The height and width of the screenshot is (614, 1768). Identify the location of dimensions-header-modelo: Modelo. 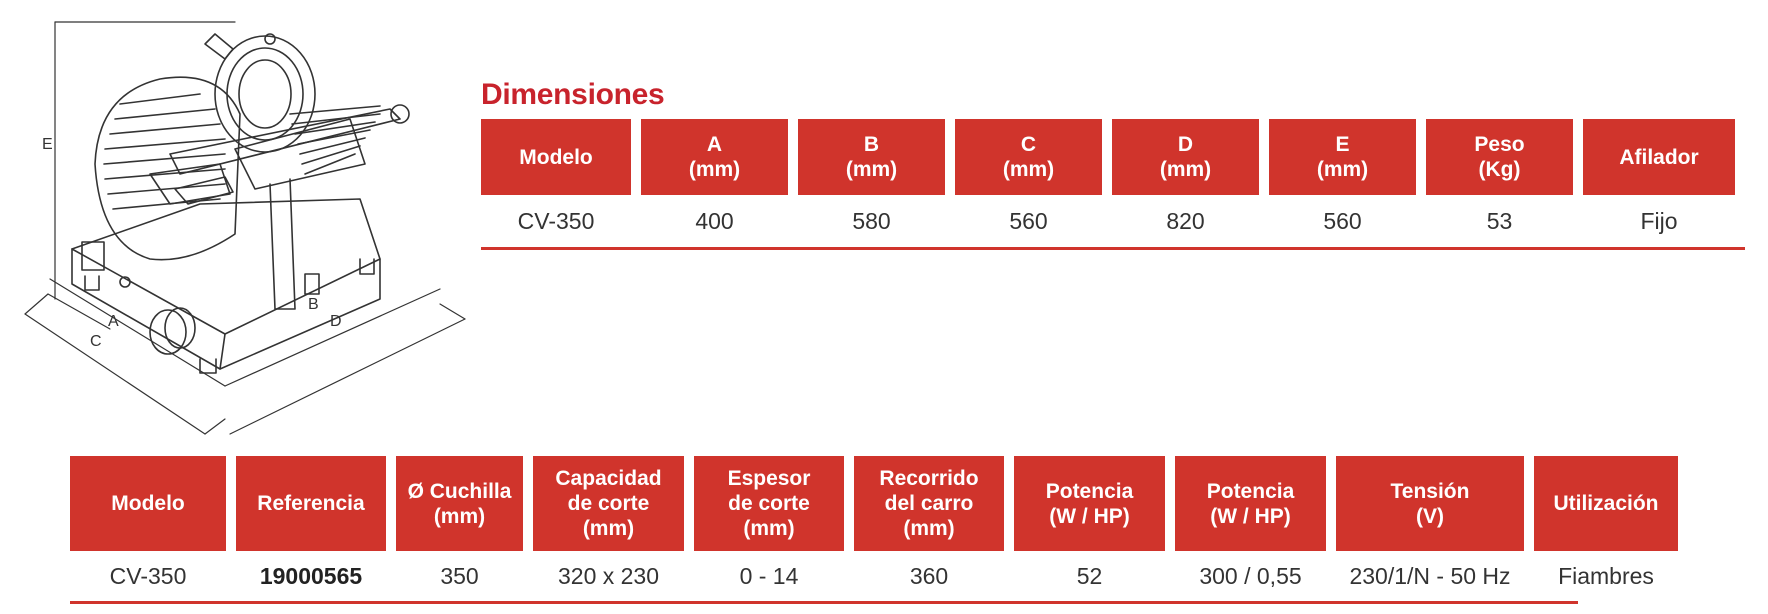
(556, 157).